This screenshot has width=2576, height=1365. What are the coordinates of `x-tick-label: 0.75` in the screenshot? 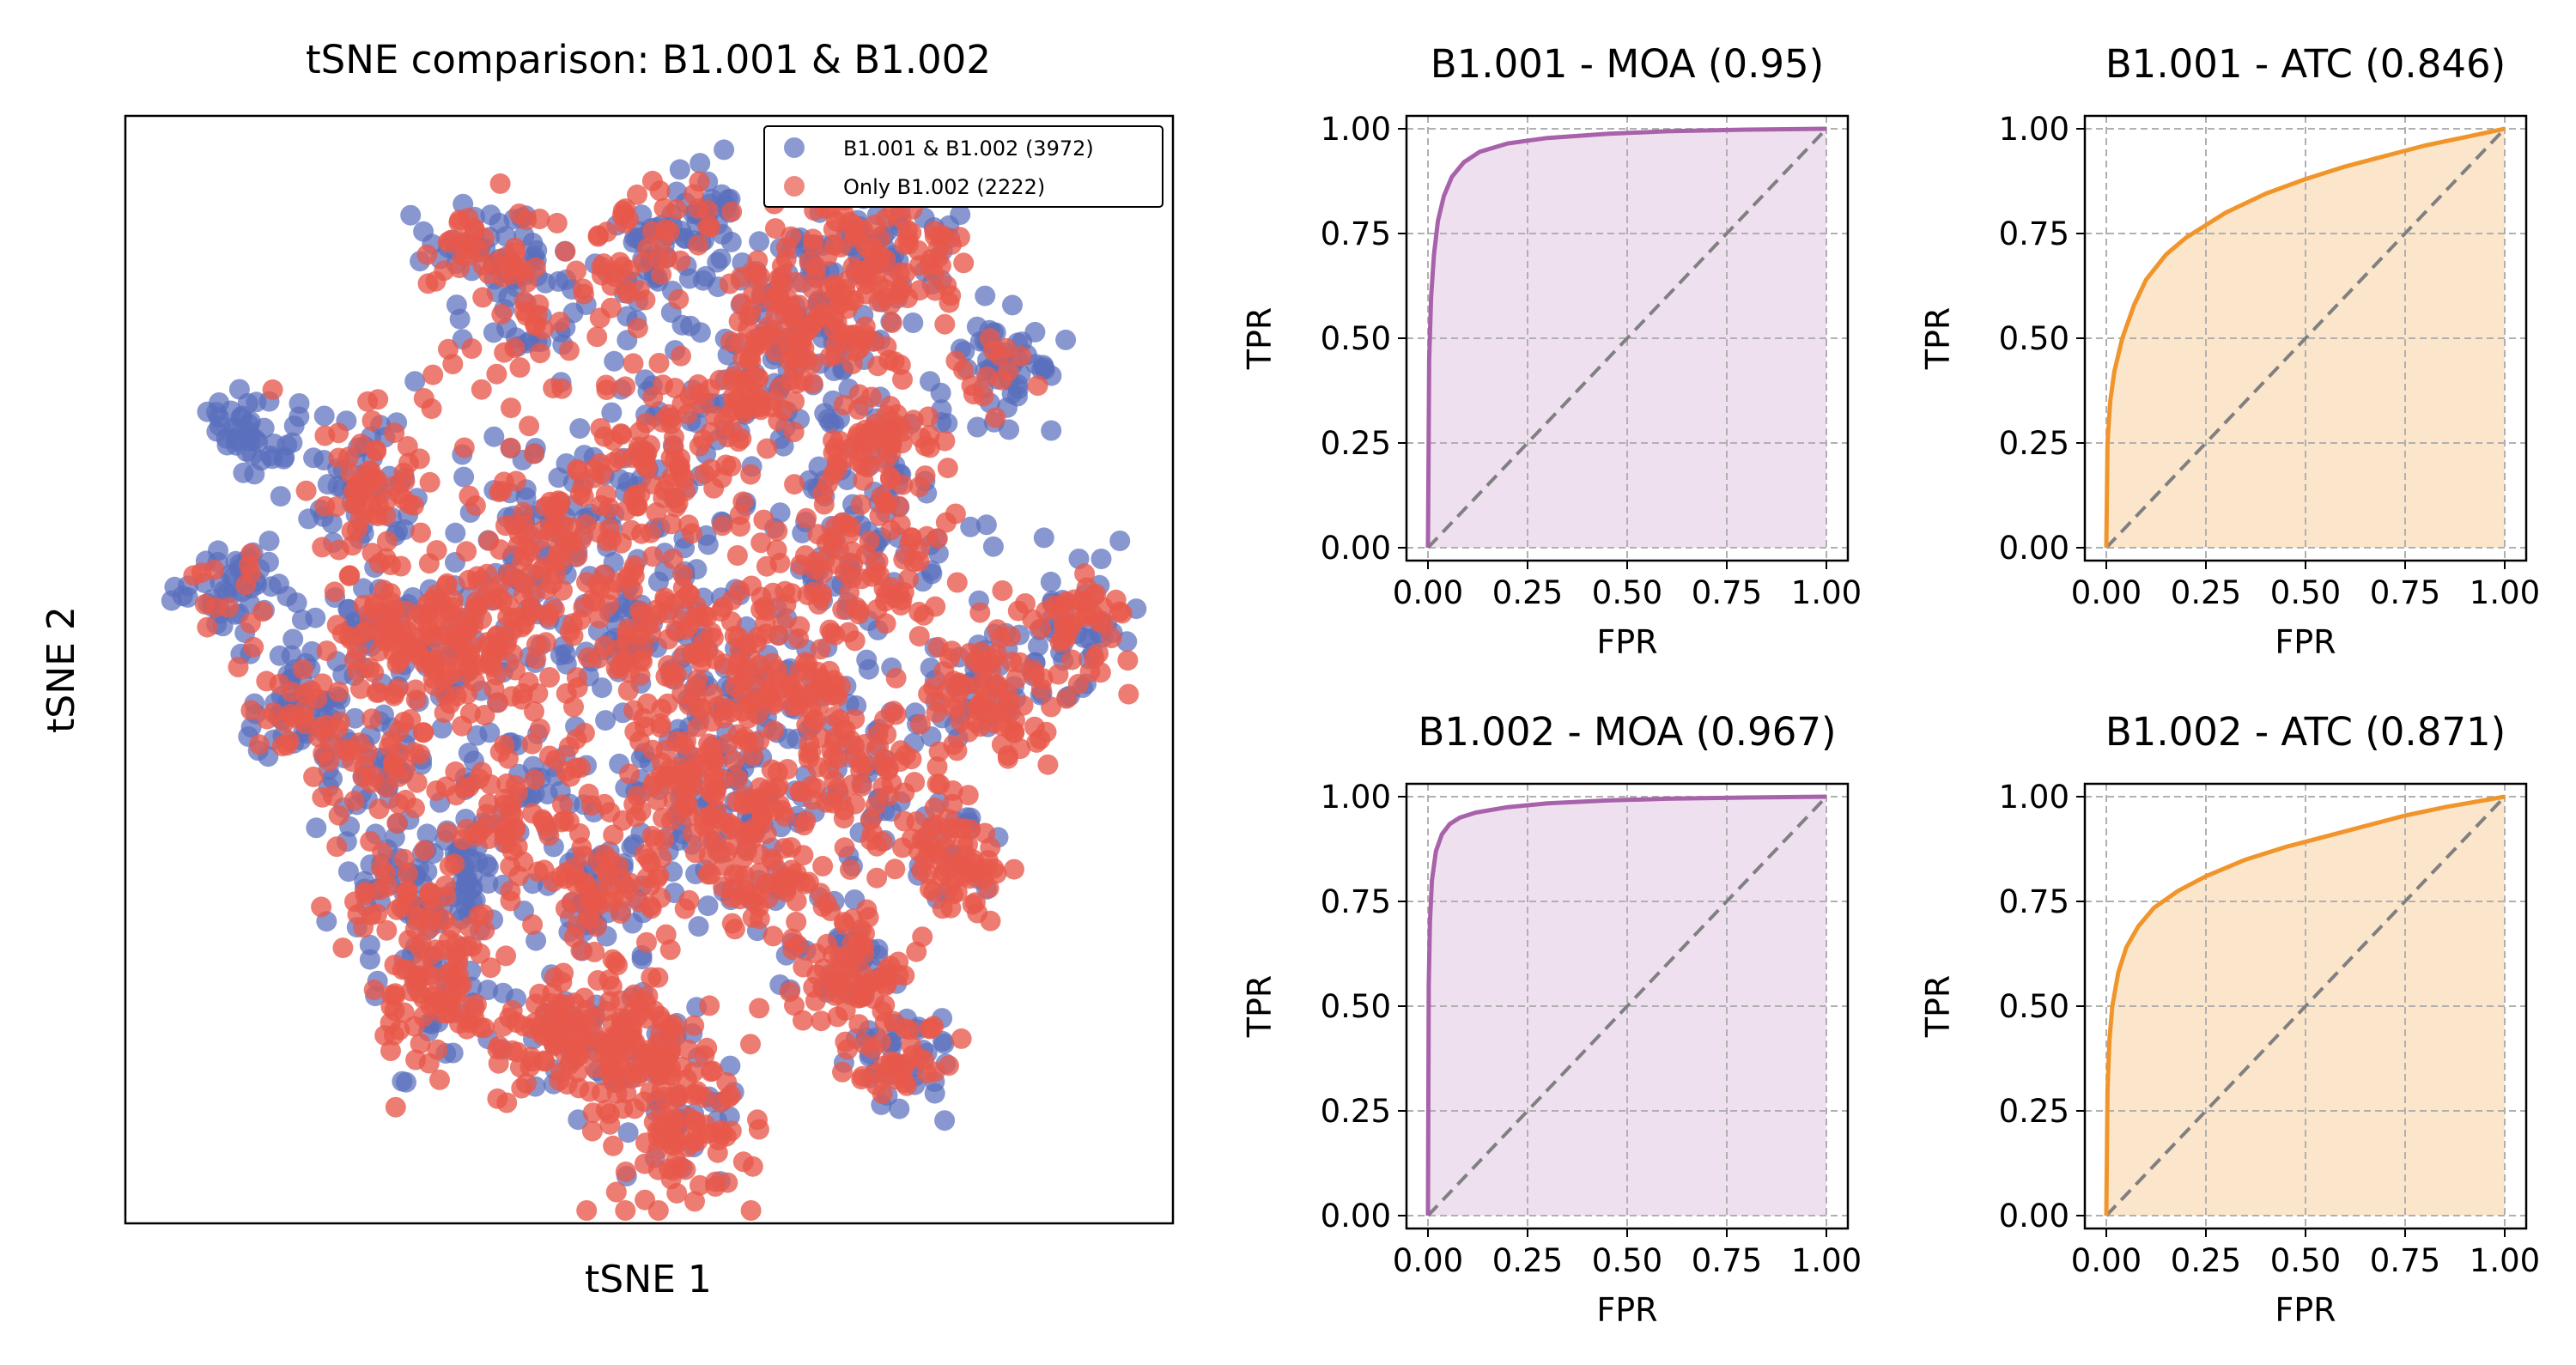 It's located at (2405, 1261).